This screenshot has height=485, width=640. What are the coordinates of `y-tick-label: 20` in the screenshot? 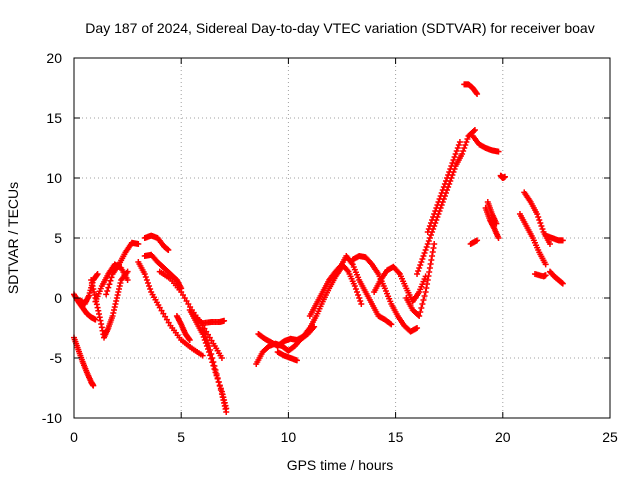 It's located at (54, 58).